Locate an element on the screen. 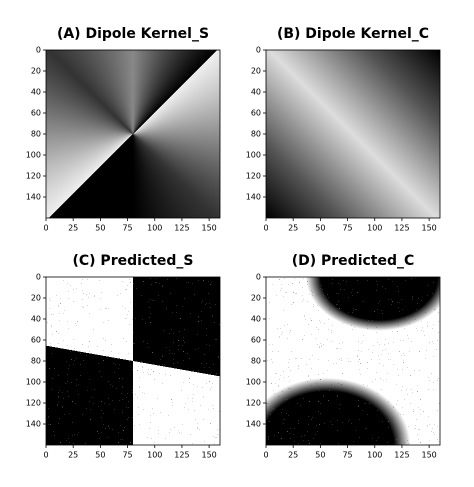 This screenshot has width=474, height=487. panel-title: (A) Dipole Kernel_S is located at coordinates (133, 34).